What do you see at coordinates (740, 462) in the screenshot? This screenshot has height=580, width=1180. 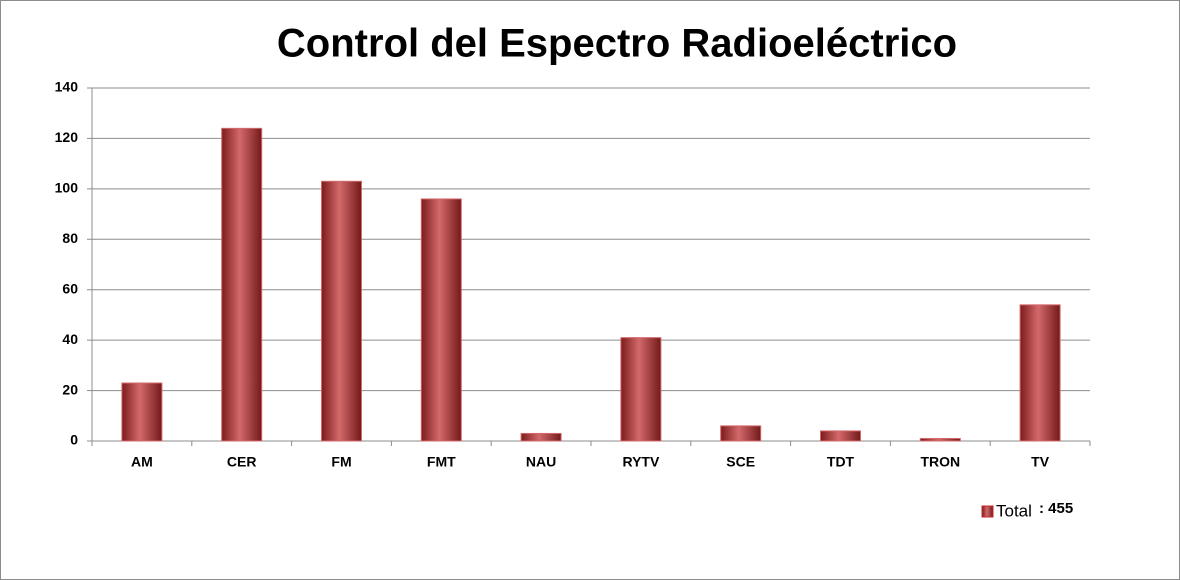 I see `x-tick-label: SCE` at bounding box center [740, 462].